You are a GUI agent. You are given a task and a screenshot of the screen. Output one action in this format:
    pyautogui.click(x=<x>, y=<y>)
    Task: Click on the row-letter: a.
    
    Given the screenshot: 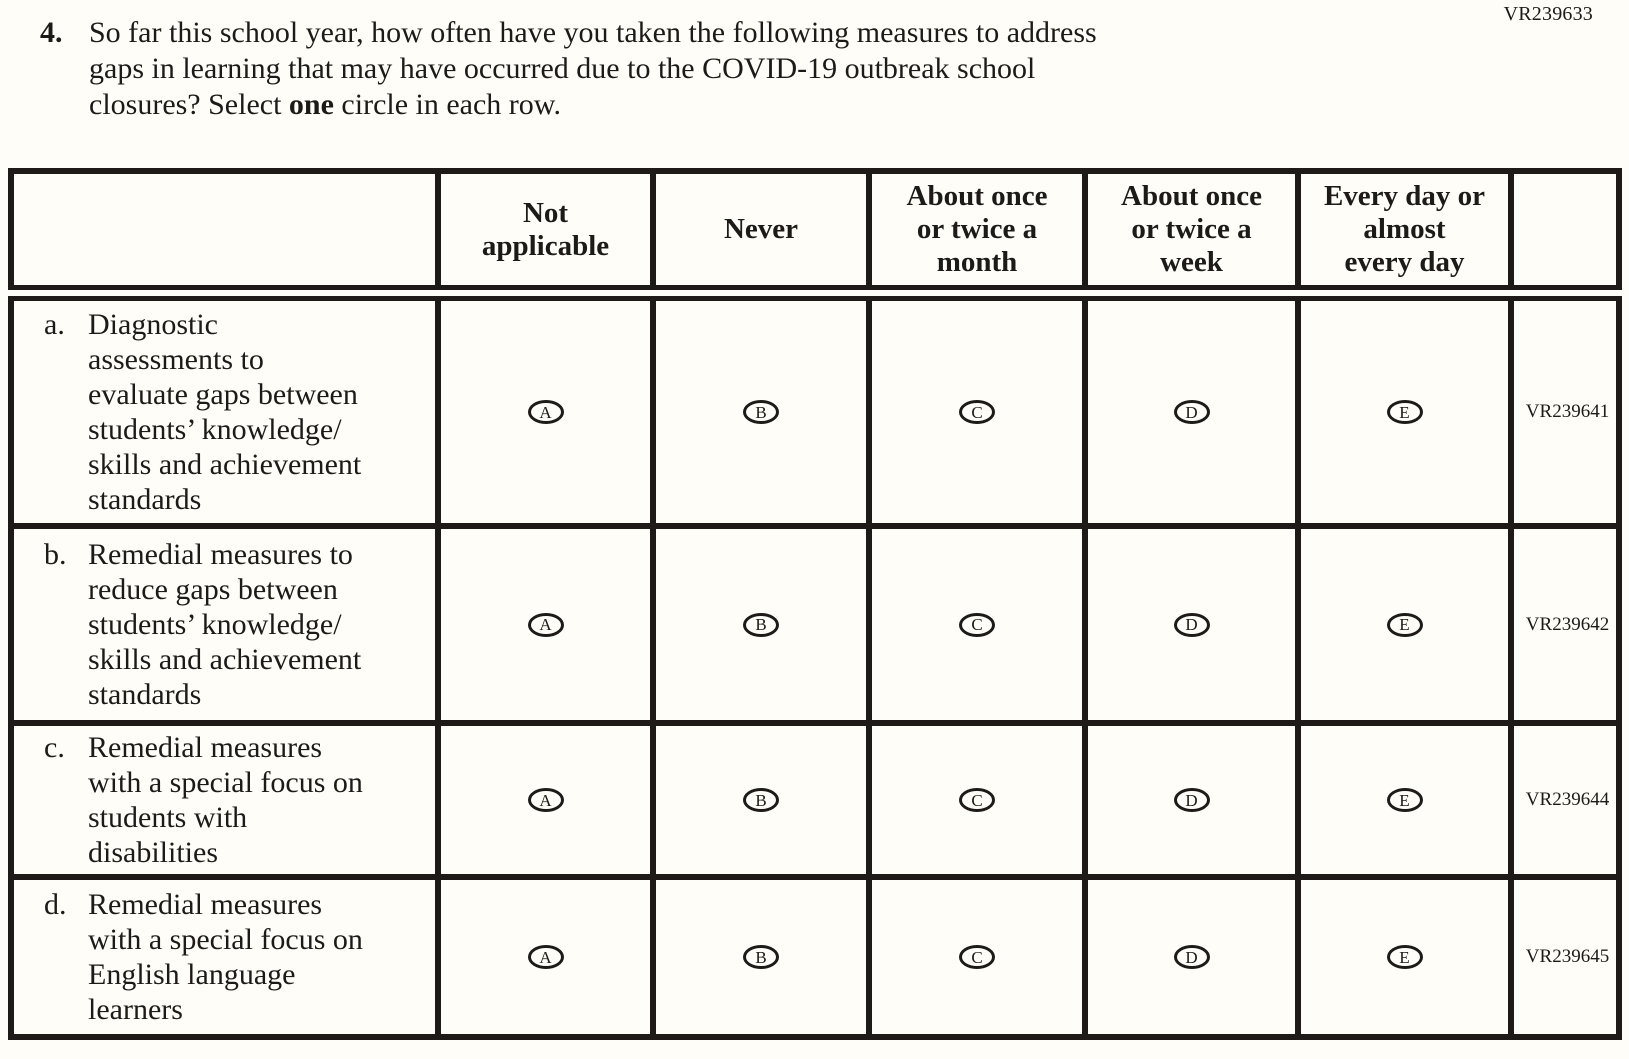 What is the action you would take?
    pyautogui.click(x=54, y=324)
    